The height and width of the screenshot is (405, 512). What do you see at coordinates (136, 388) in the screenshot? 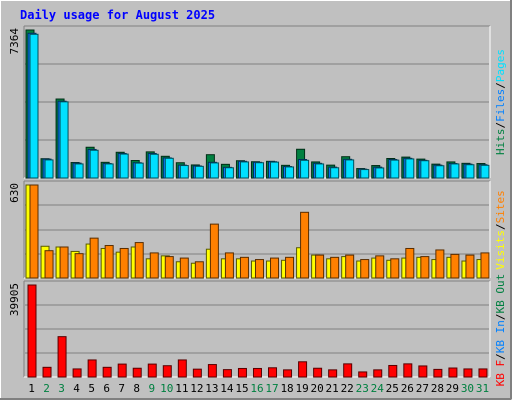
I see `x-tick-label: 8` at bounding box center [136, 388].